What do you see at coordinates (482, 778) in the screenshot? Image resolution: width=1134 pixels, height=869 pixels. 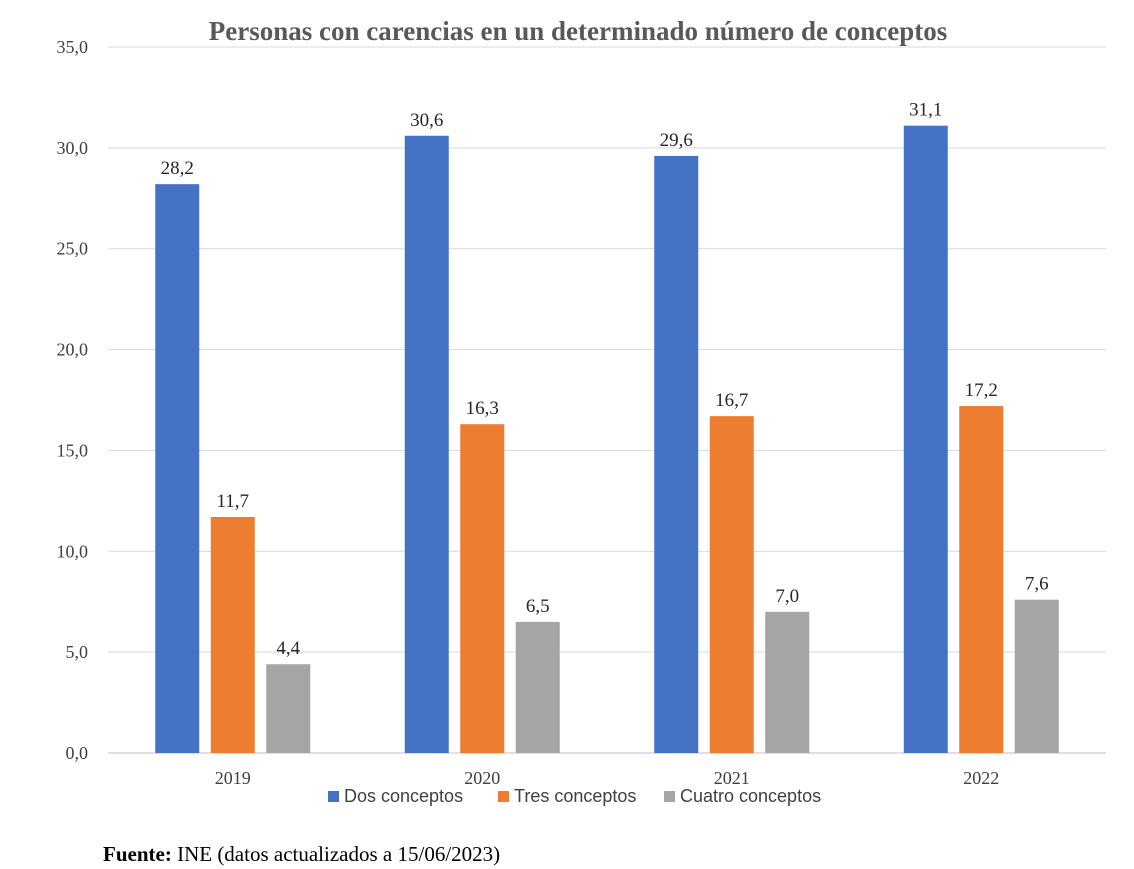 I see `x-tick-label: 2020` at bounding box center [482, 778].